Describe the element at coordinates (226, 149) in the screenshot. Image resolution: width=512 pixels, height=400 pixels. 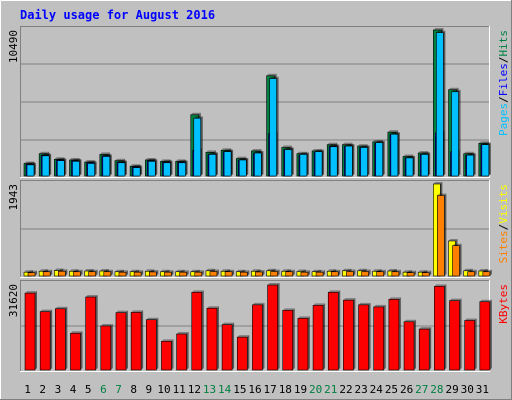
I see `hits-bar-day-14-top` at that location.